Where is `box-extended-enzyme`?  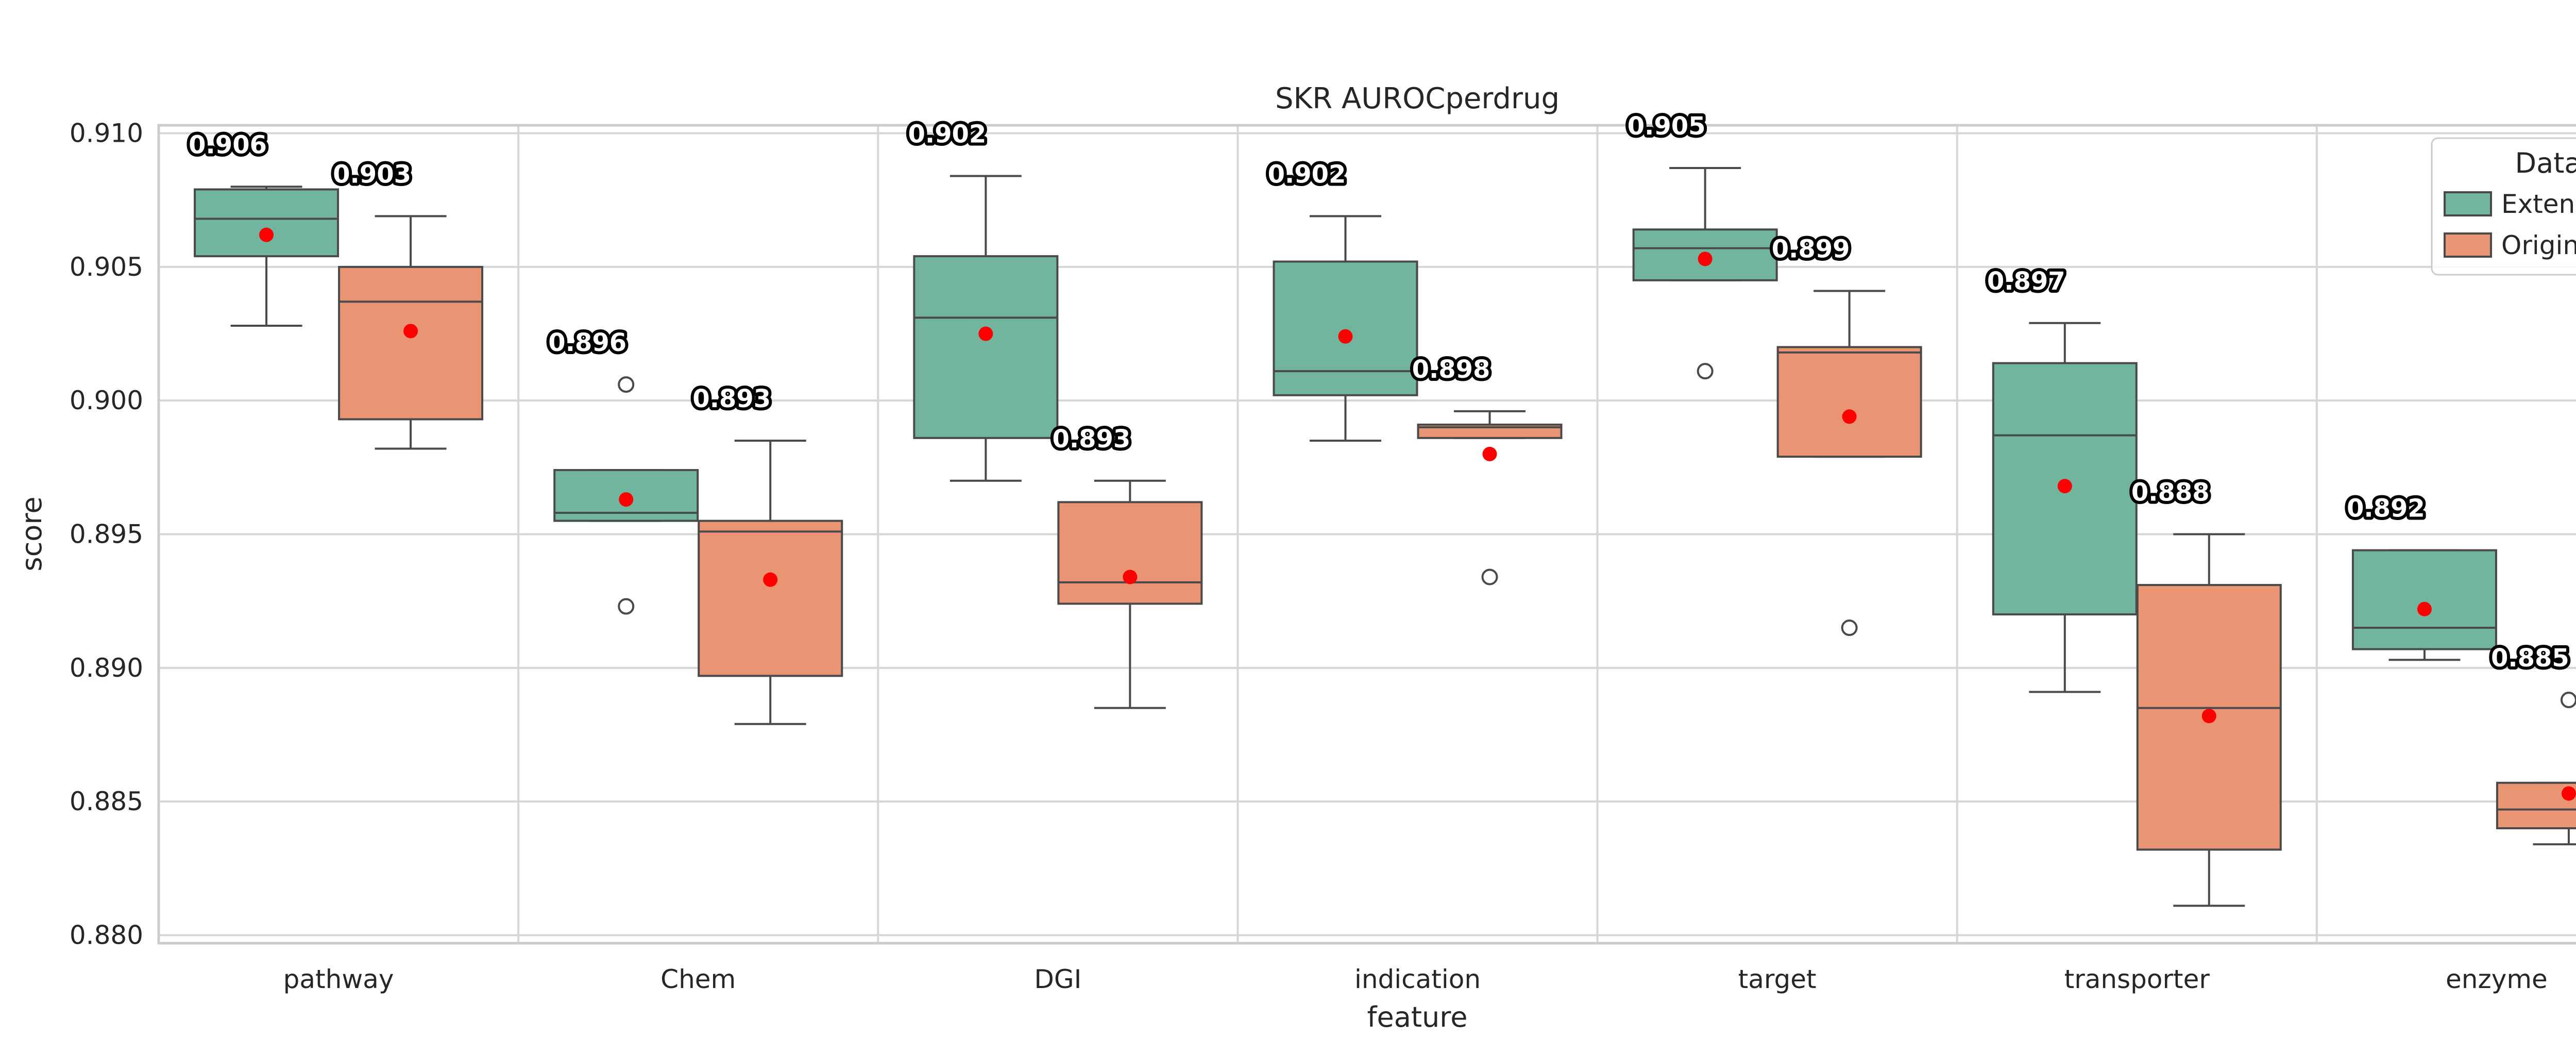 box-extended-enzyme is located at coordinates (2424, 605).